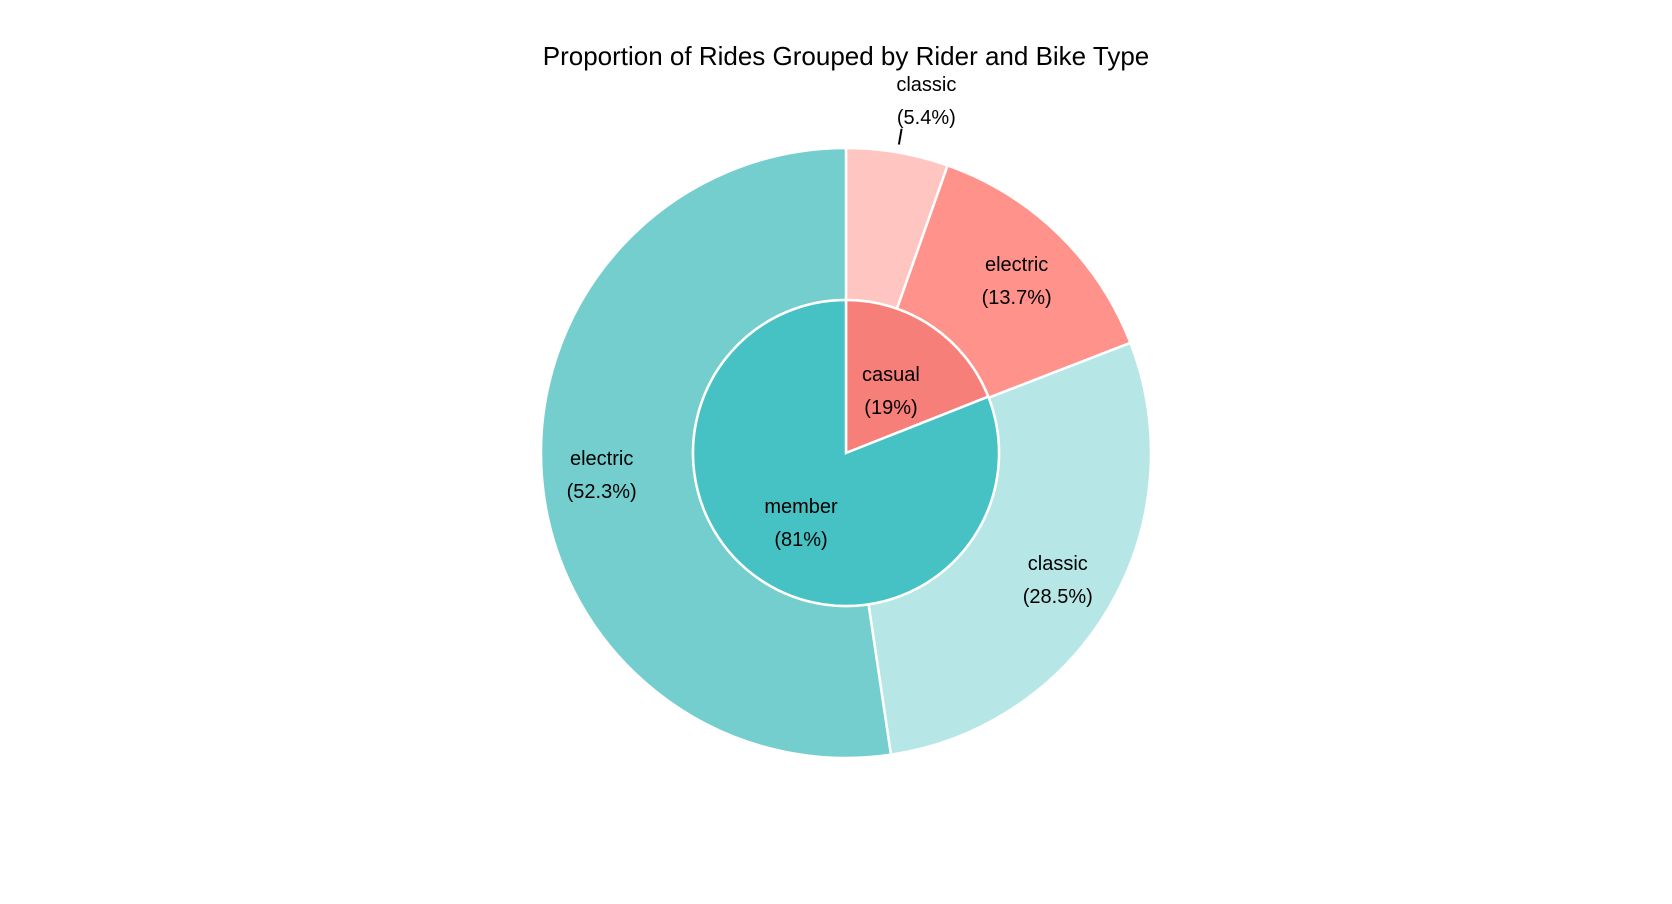 The image size is (1672, 904). What do you see at coordinates (1017, 298) in the screenshot?
I see `outer-label-percent-electric: (13.7%)` at bounding box center [1017, 298].